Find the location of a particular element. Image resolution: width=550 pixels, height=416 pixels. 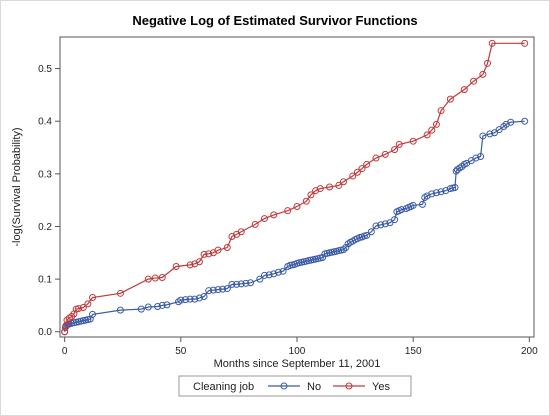

y-tick-label: 0.5 is located at coordinates (45, 69).